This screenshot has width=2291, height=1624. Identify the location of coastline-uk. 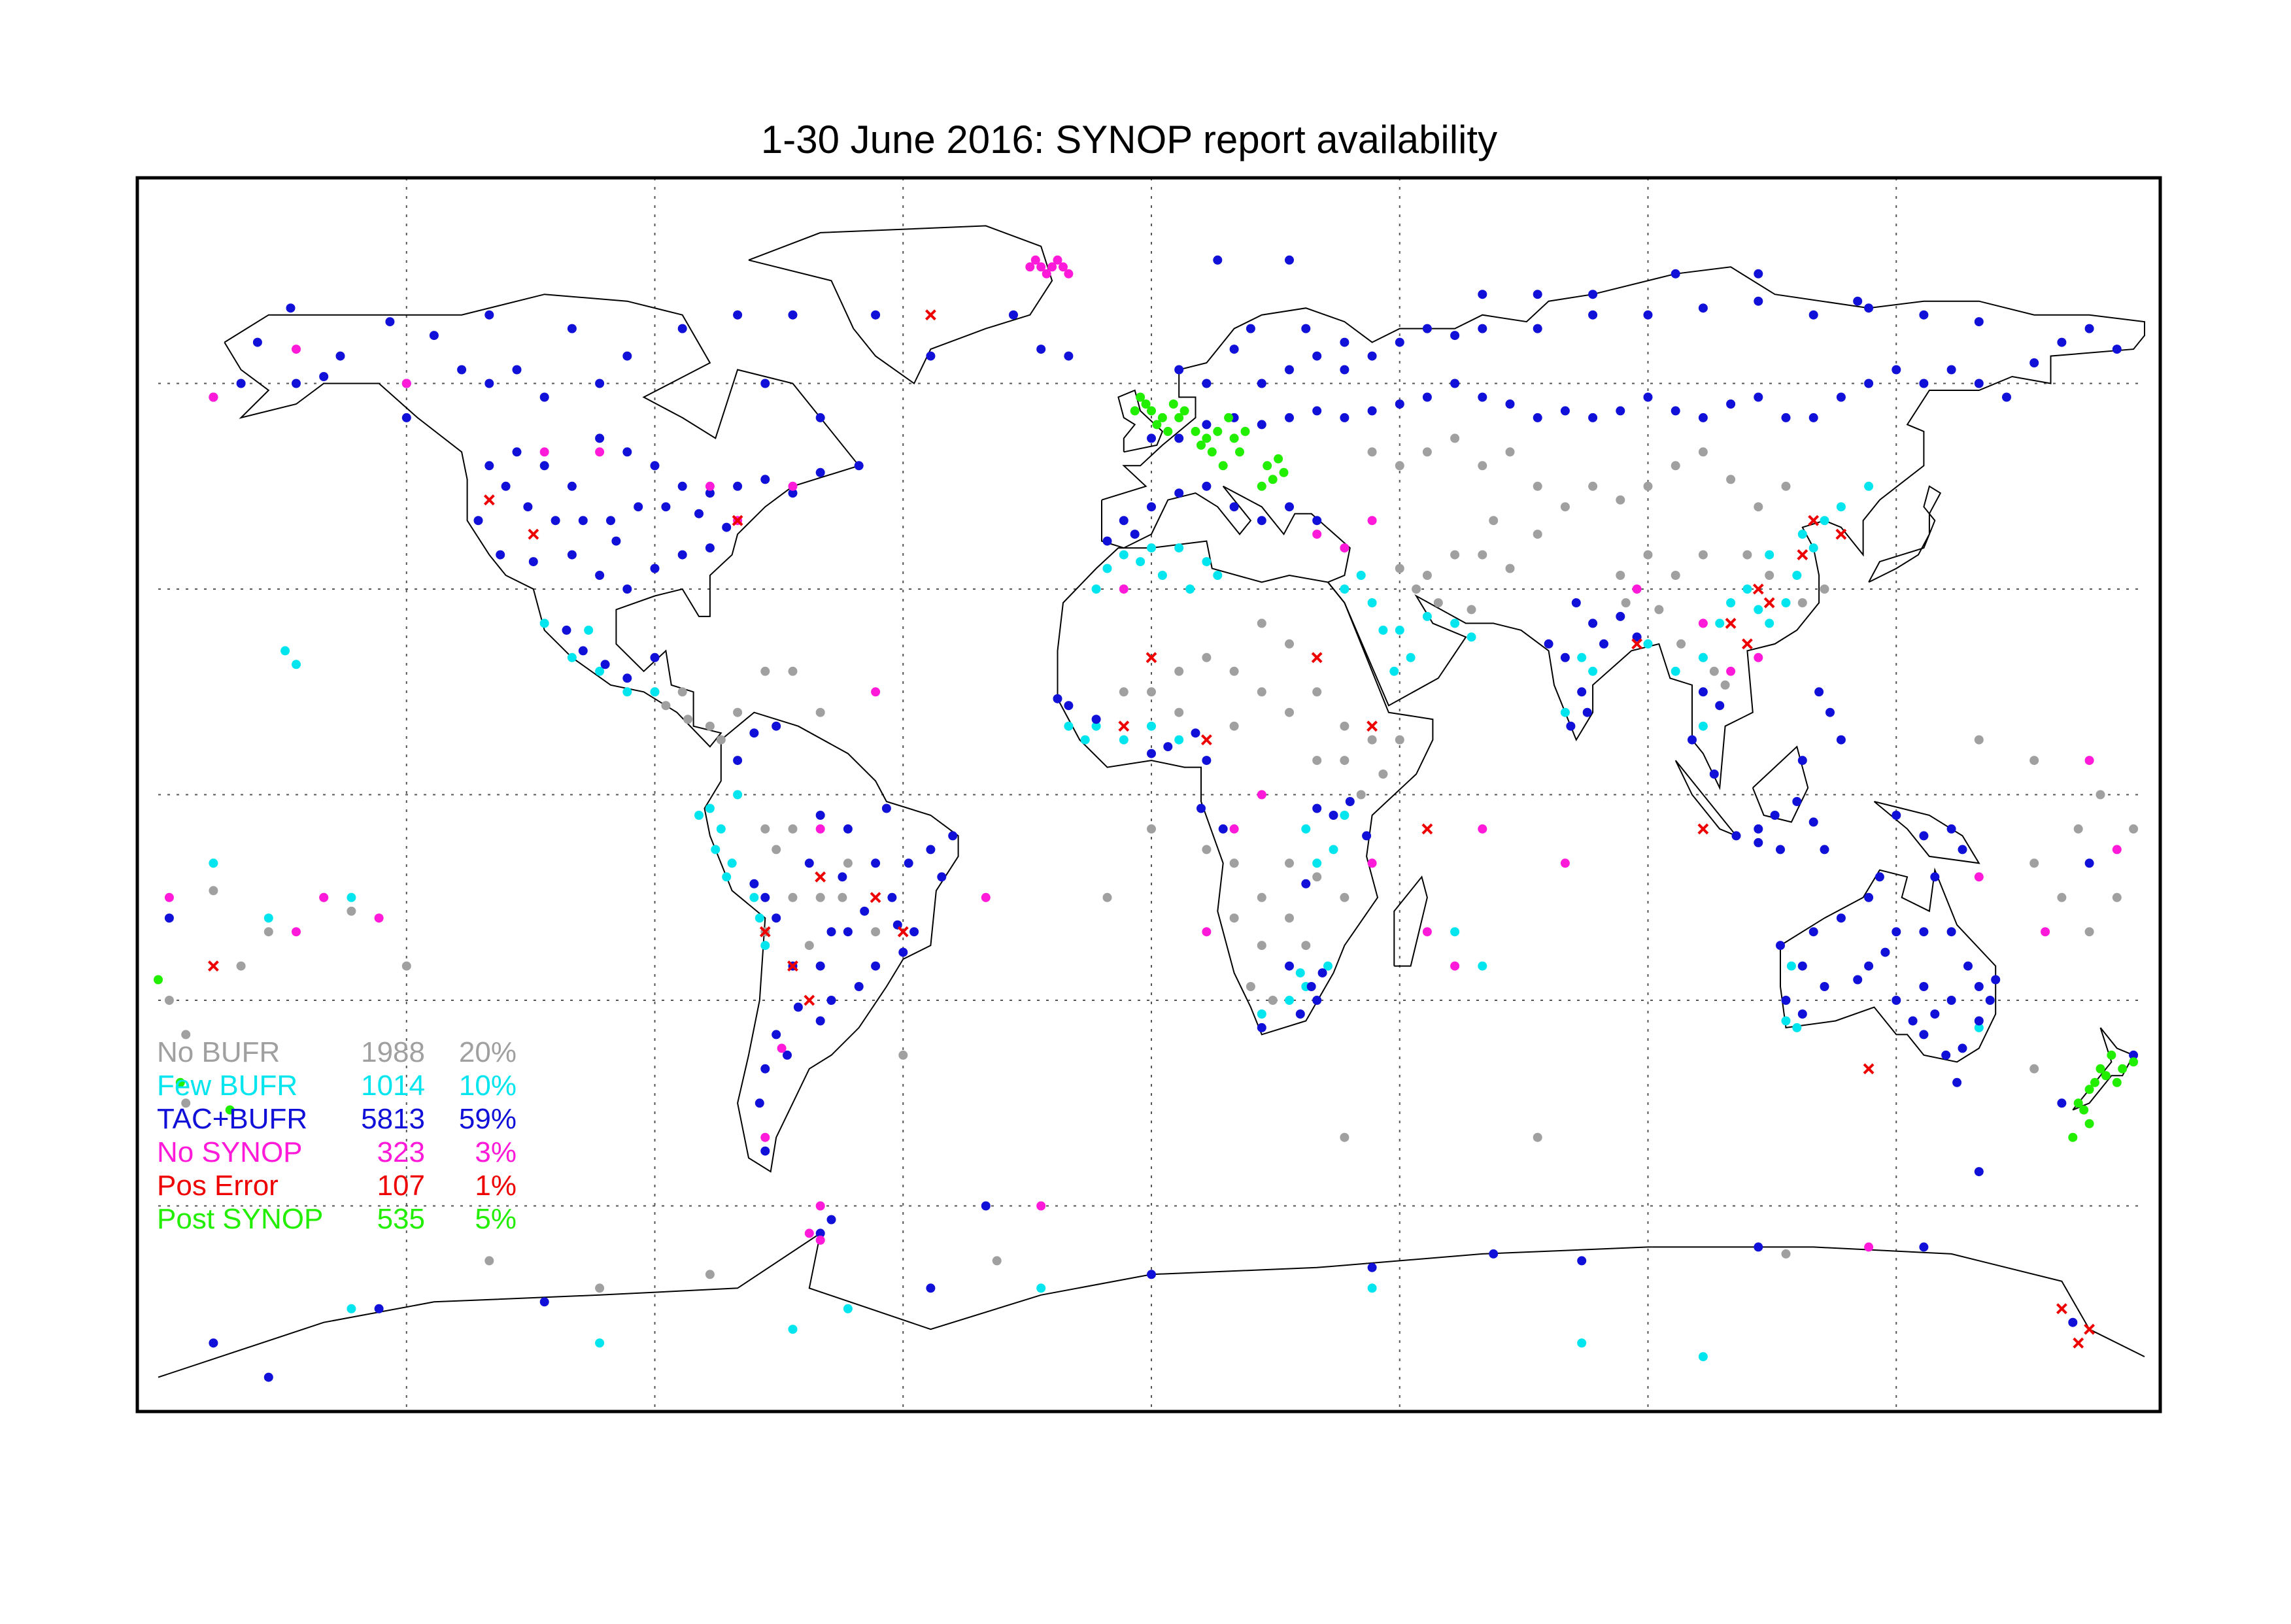
(1140, 421).